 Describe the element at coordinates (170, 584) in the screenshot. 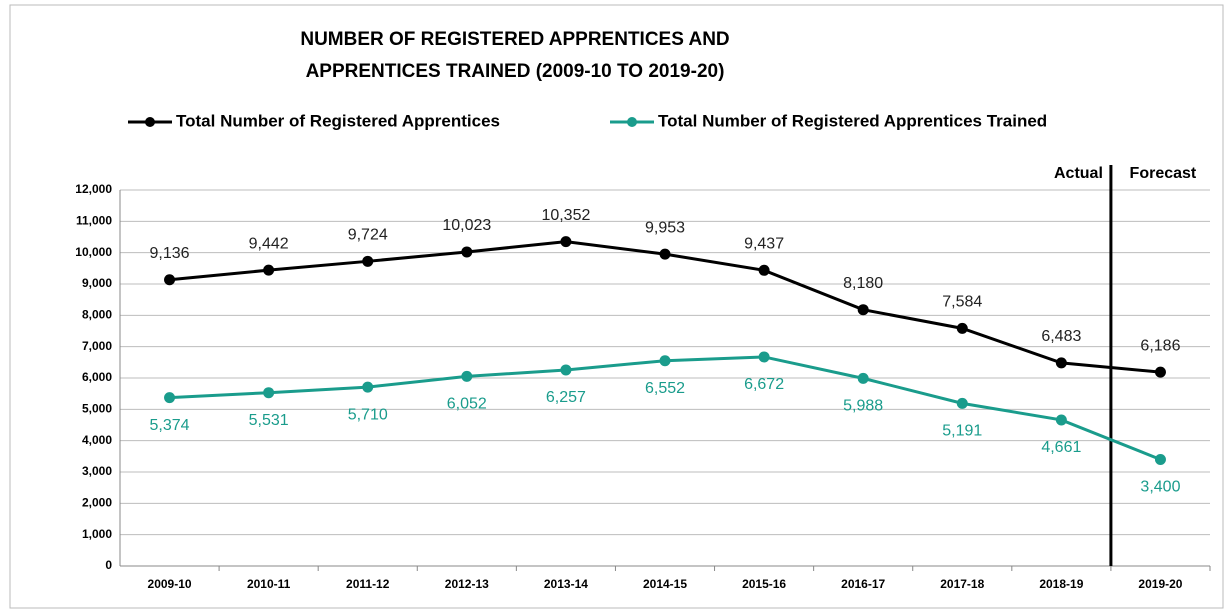

I see `x-tick-label: 2009-10` at that location.